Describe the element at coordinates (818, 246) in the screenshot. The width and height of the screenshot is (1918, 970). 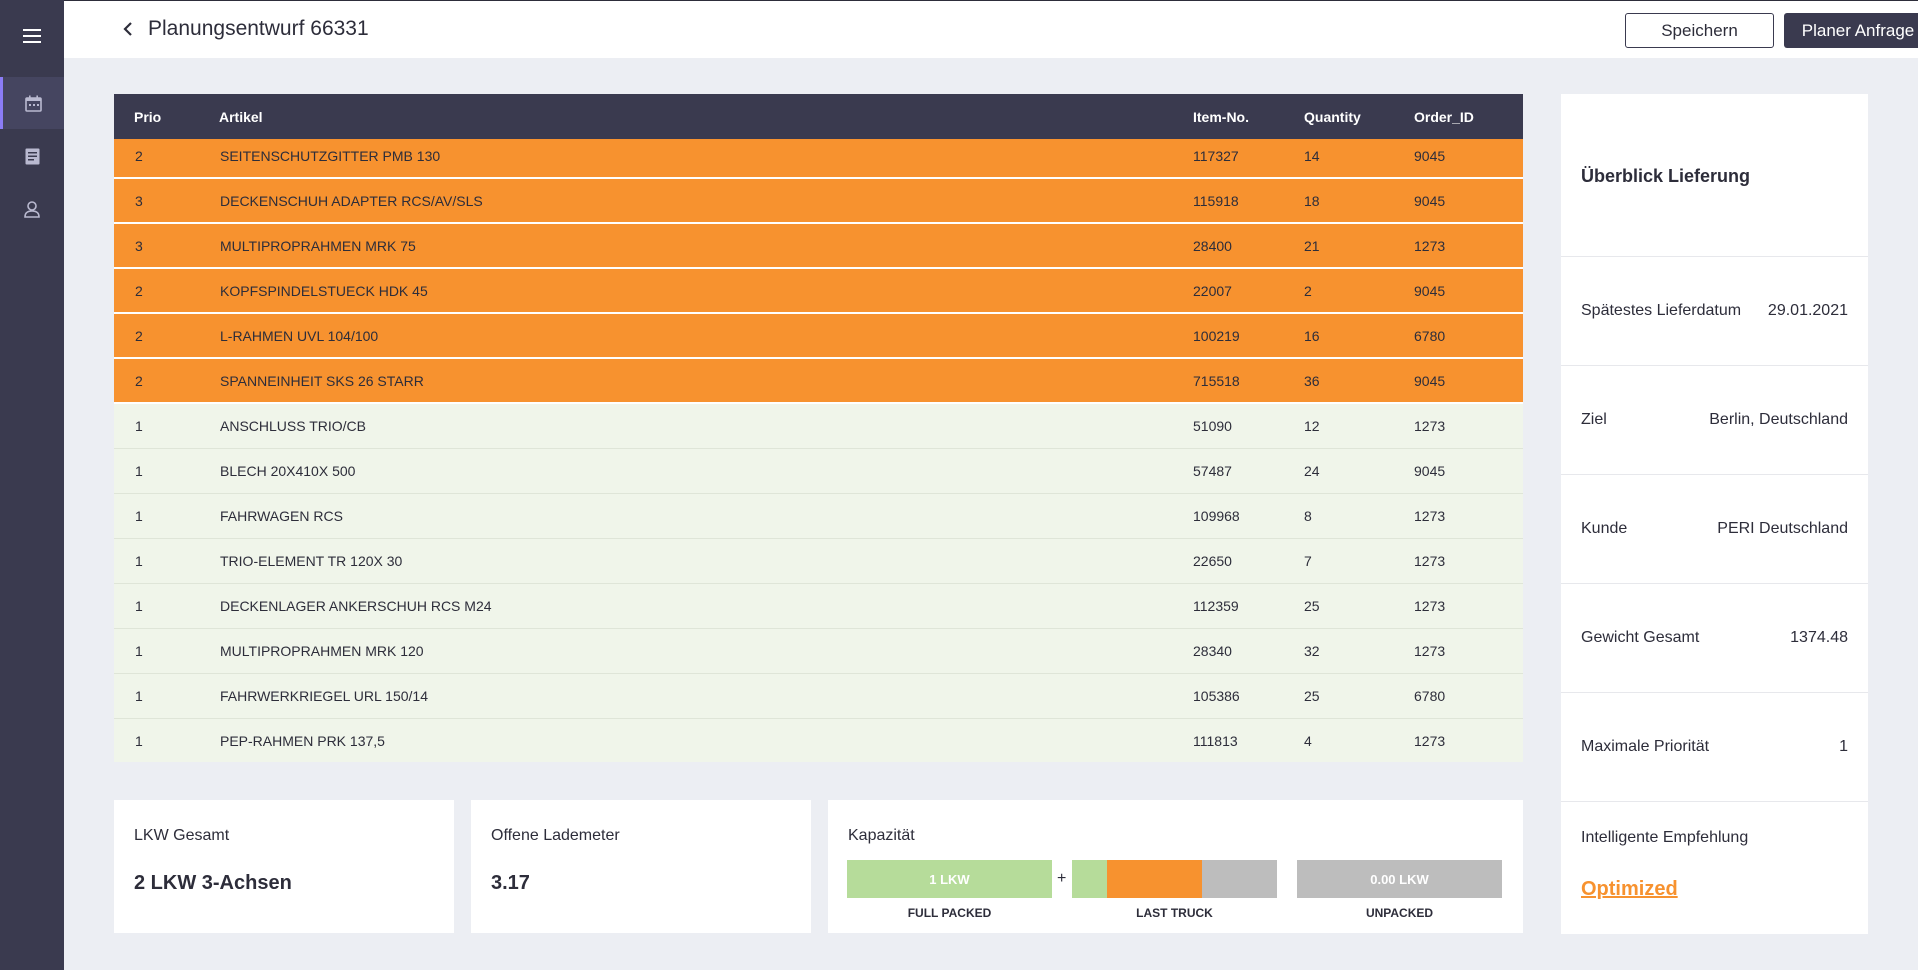
I see `table-row: 3 MULTIPROPRAHMEN MRK 75 28400 21 1273` at that location.